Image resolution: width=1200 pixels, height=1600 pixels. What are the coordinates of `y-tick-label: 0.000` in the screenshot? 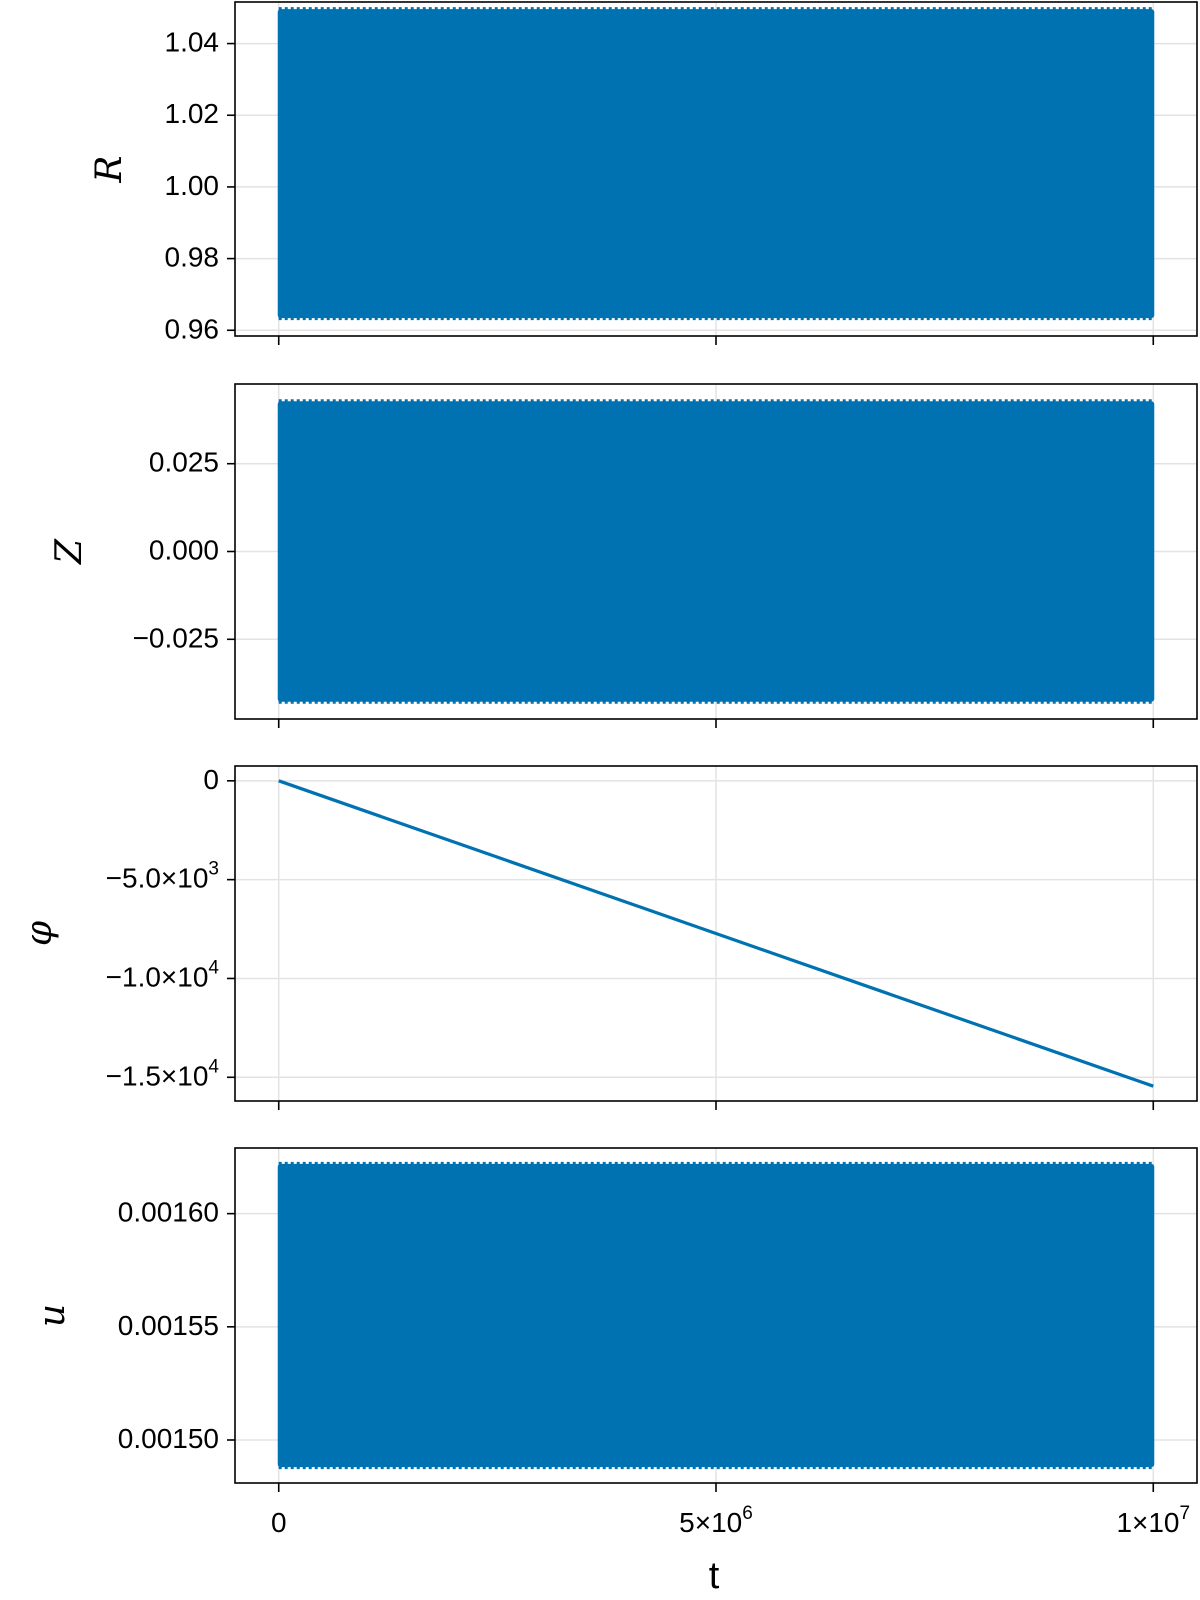 It's located at (184, 550).